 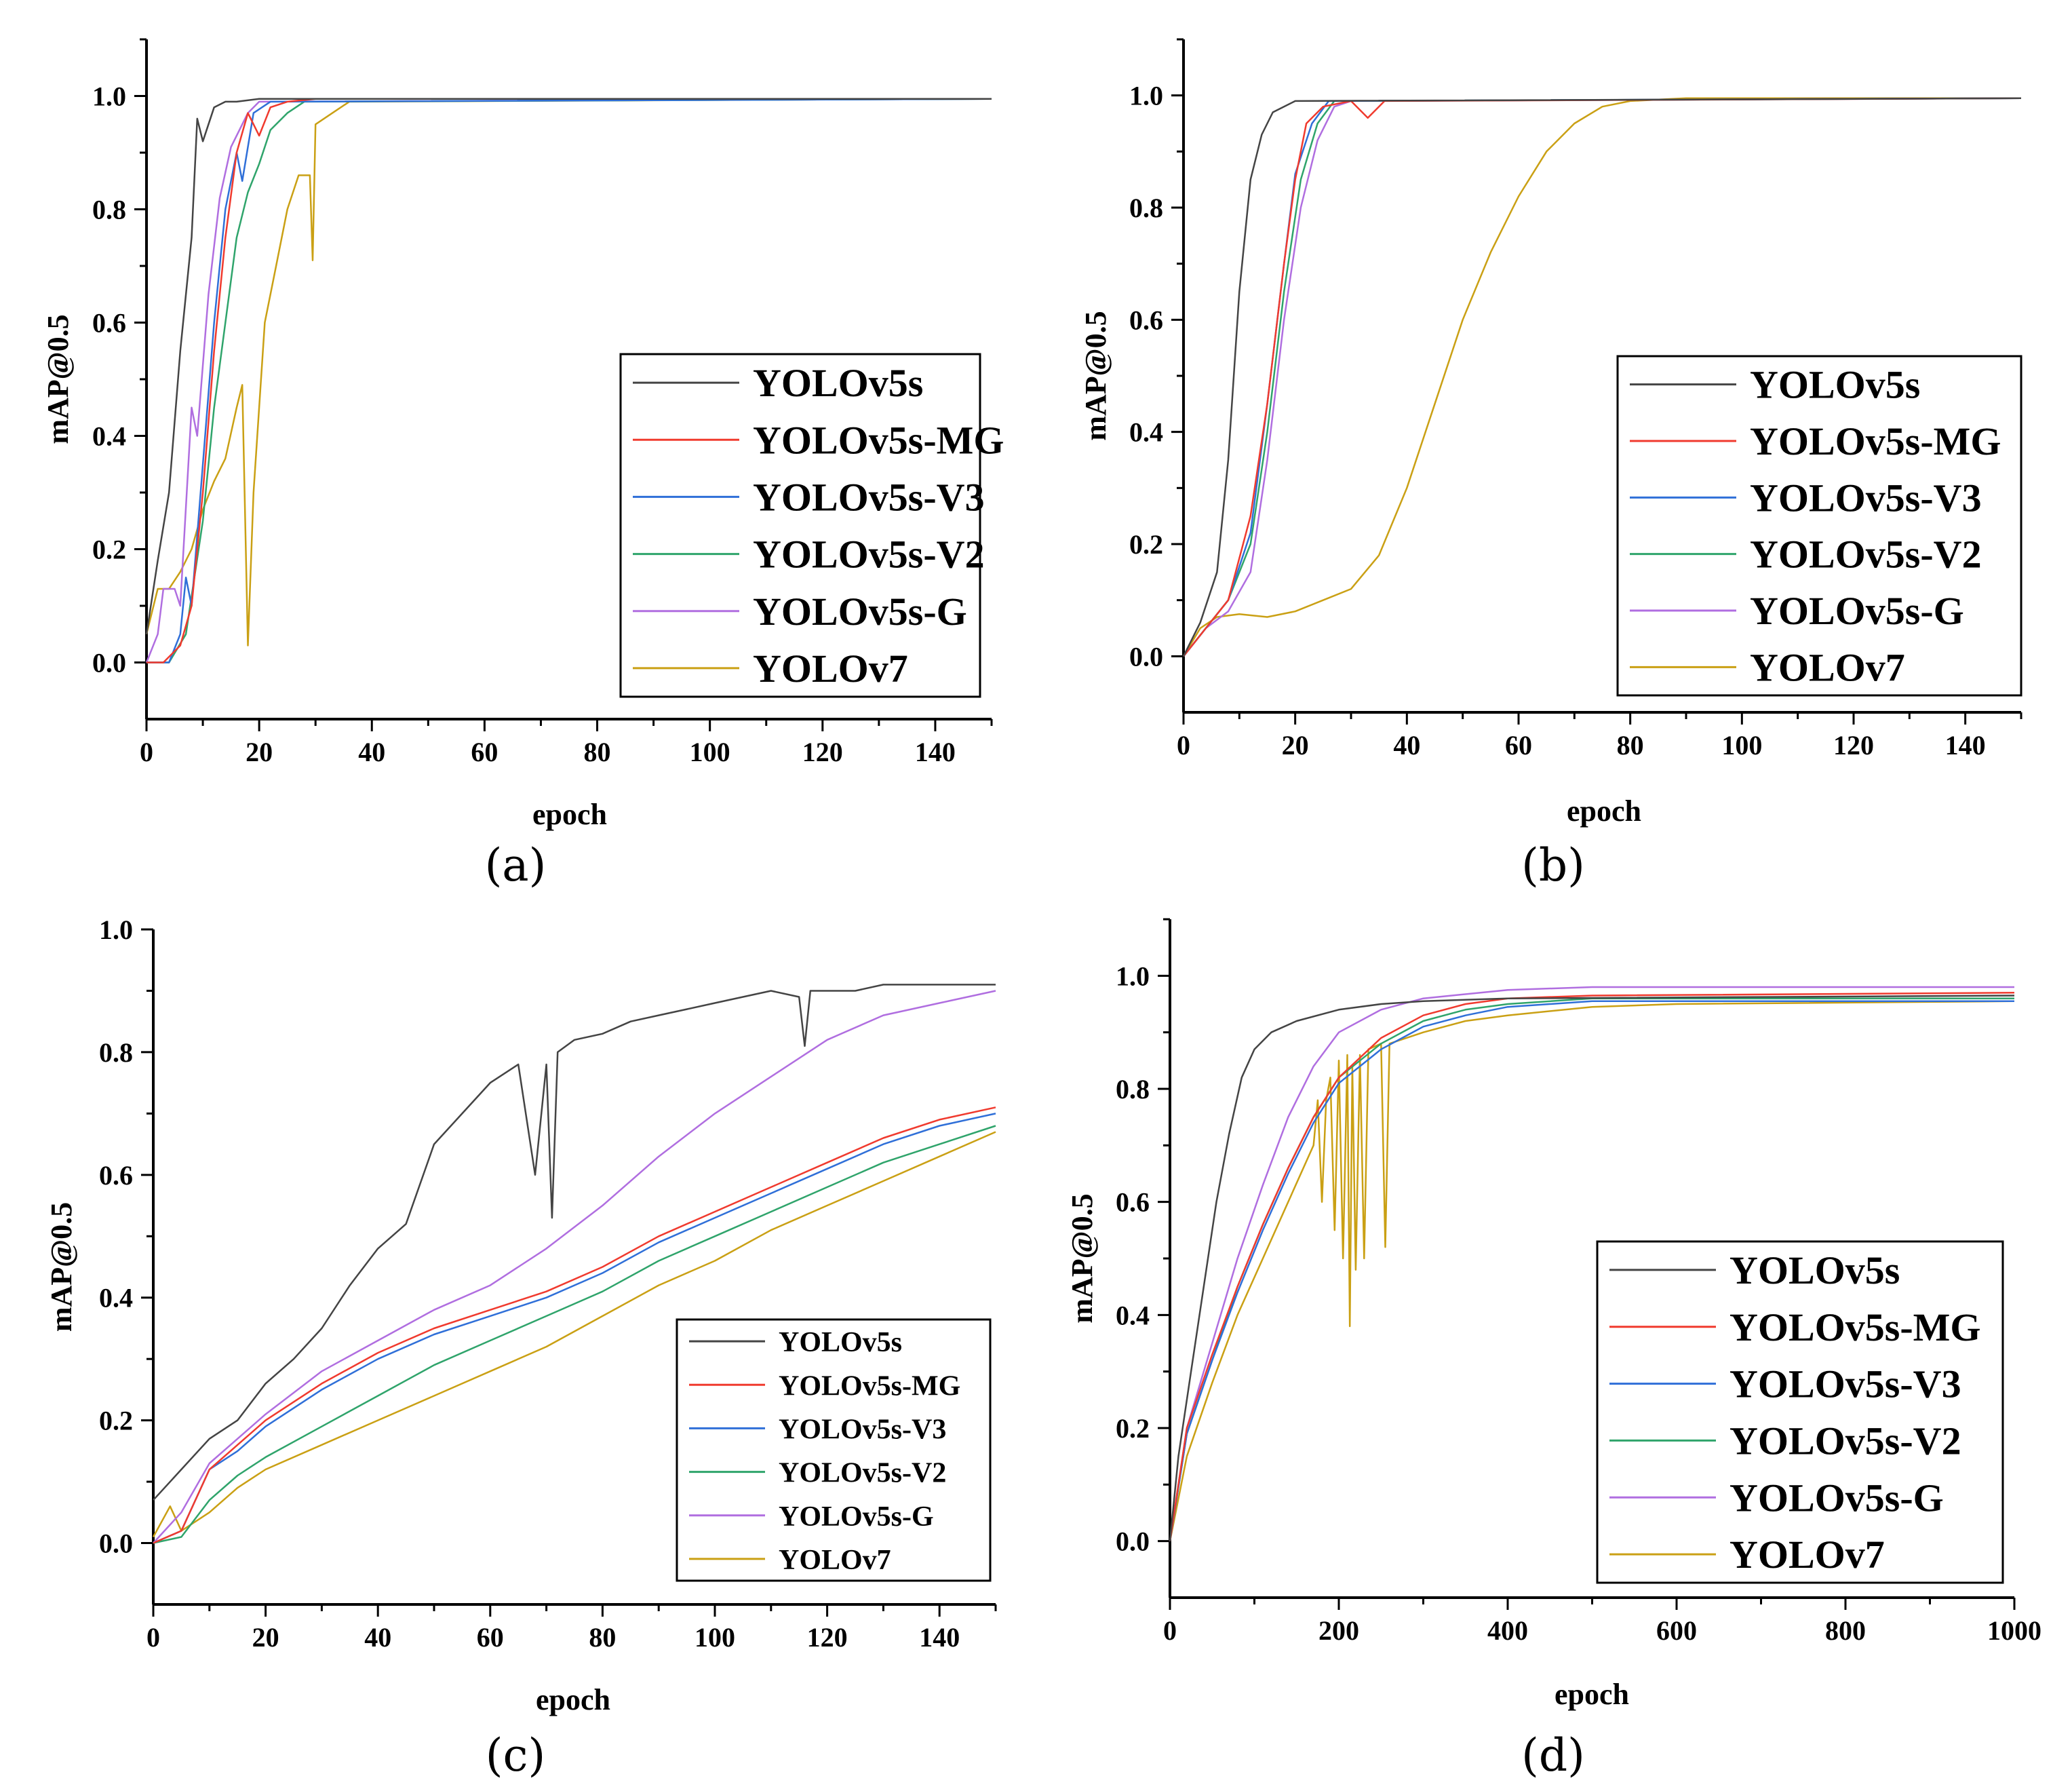 What do you see at coordinates (939, 1638) in the screenshot?
I see `x-tick-label: 140` at bounding box center [939, 1638].